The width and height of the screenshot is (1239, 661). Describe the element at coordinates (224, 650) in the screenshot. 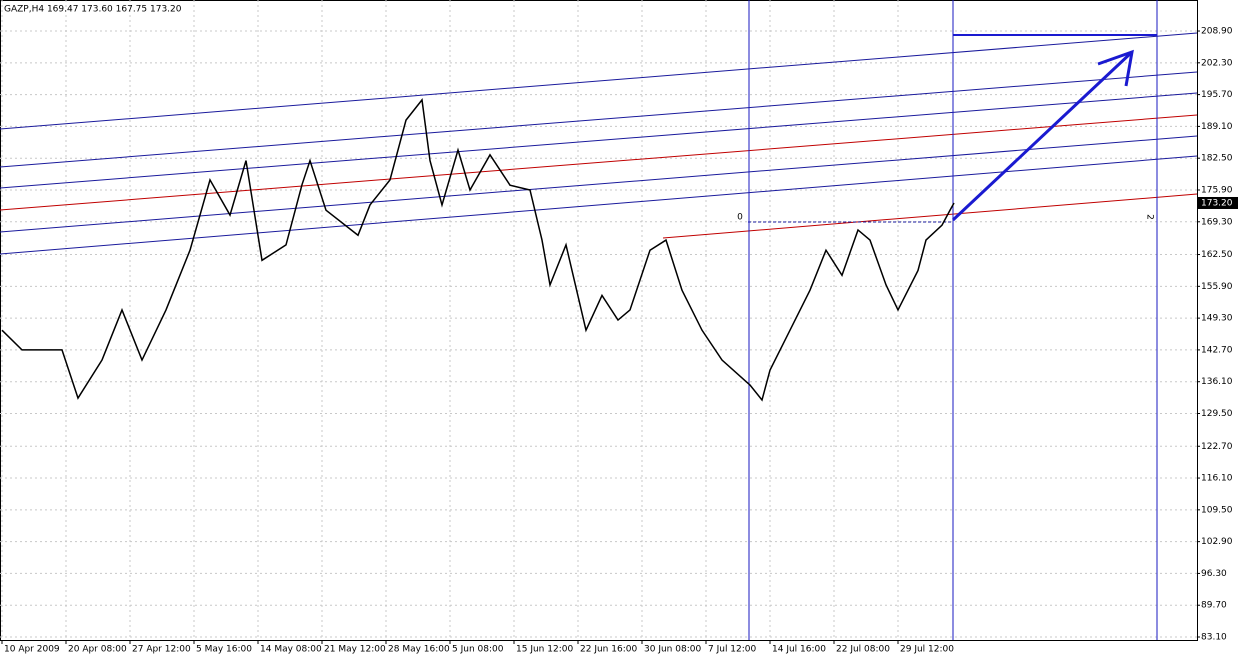

I see `x-tick-label: 5 May 16:00` at that location.